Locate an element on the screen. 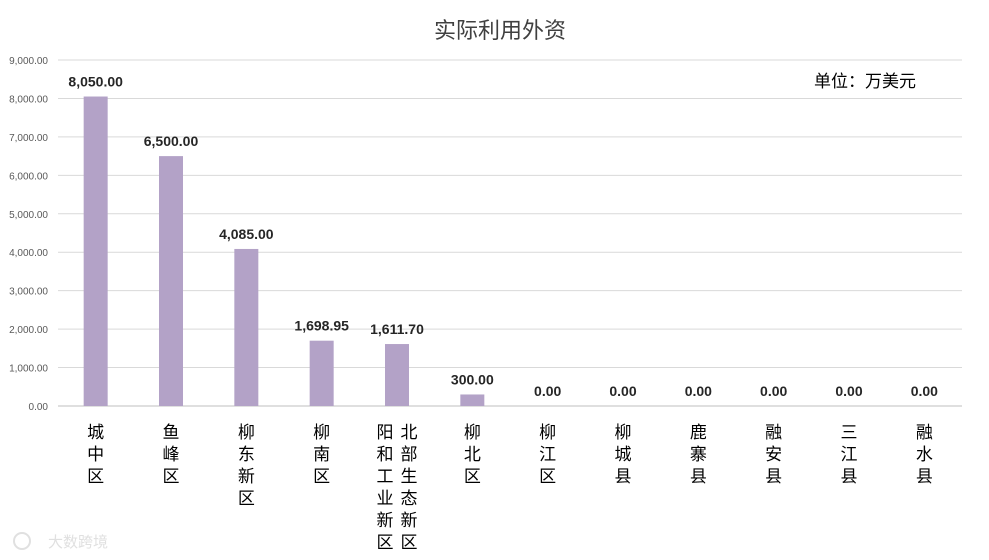 This screenshot has height=560, width=989. data-label: 4,085.00 is located at coordinates (246, 234).